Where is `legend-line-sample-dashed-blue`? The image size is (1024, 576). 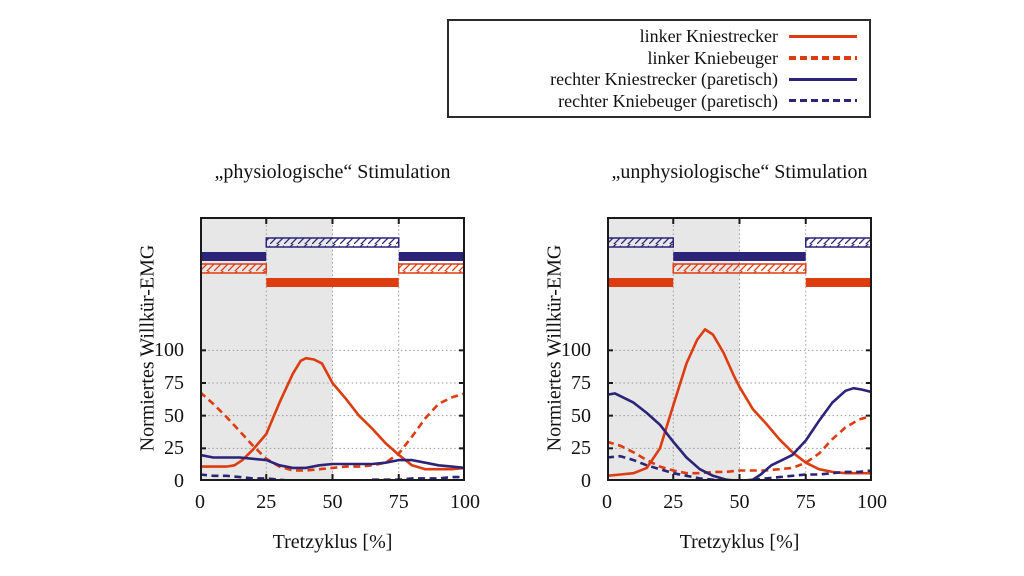
legend-line-sample-dashed-blue is located at coordinates (823, 100).